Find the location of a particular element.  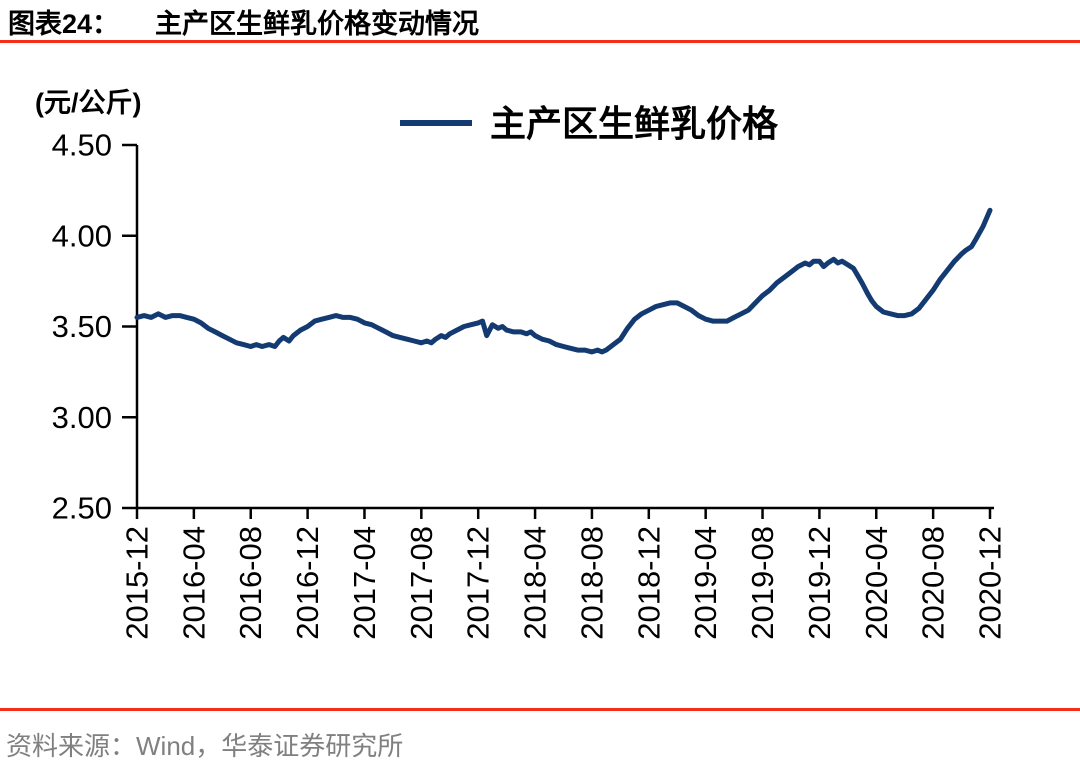

x-tick-label: 2016-04 is located at coordinates (193, 583).